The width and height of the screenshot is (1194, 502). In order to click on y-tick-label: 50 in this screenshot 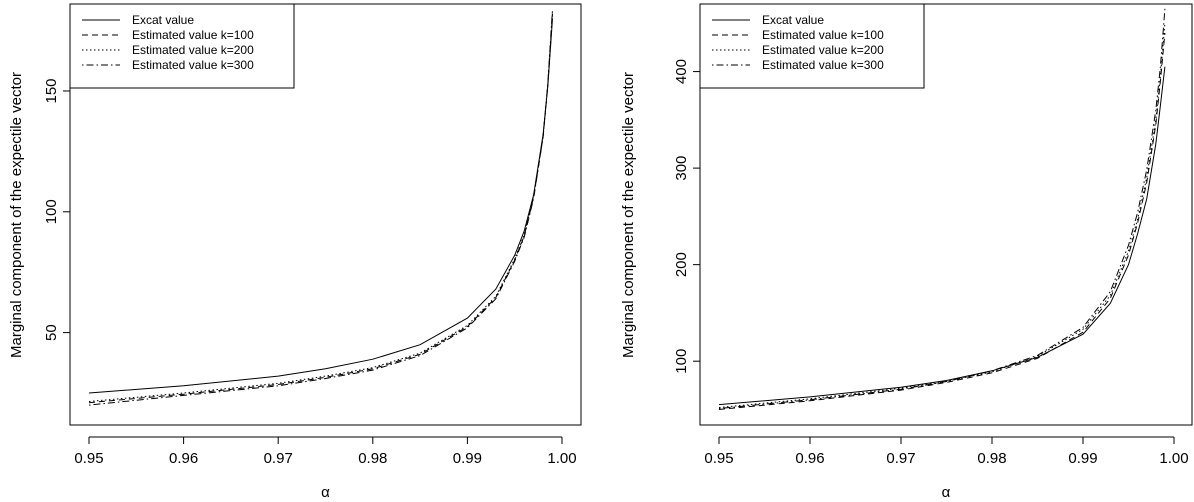, I will do `click(51, 332)`.